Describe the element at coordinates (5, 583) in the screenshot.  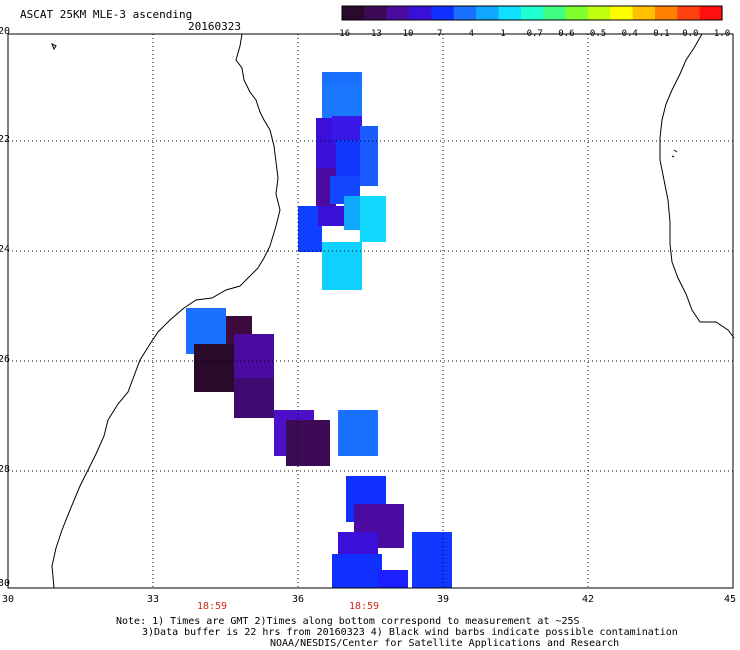
I see `lat-label: -30` at that location.